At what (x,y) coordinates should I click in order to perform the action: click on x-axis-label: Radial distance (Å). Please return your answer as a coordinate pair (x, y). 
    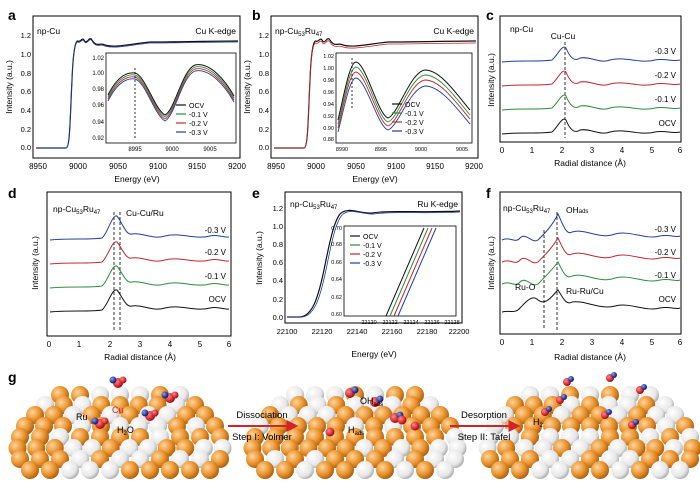
    Looking at the image, I should click on (590, 357).